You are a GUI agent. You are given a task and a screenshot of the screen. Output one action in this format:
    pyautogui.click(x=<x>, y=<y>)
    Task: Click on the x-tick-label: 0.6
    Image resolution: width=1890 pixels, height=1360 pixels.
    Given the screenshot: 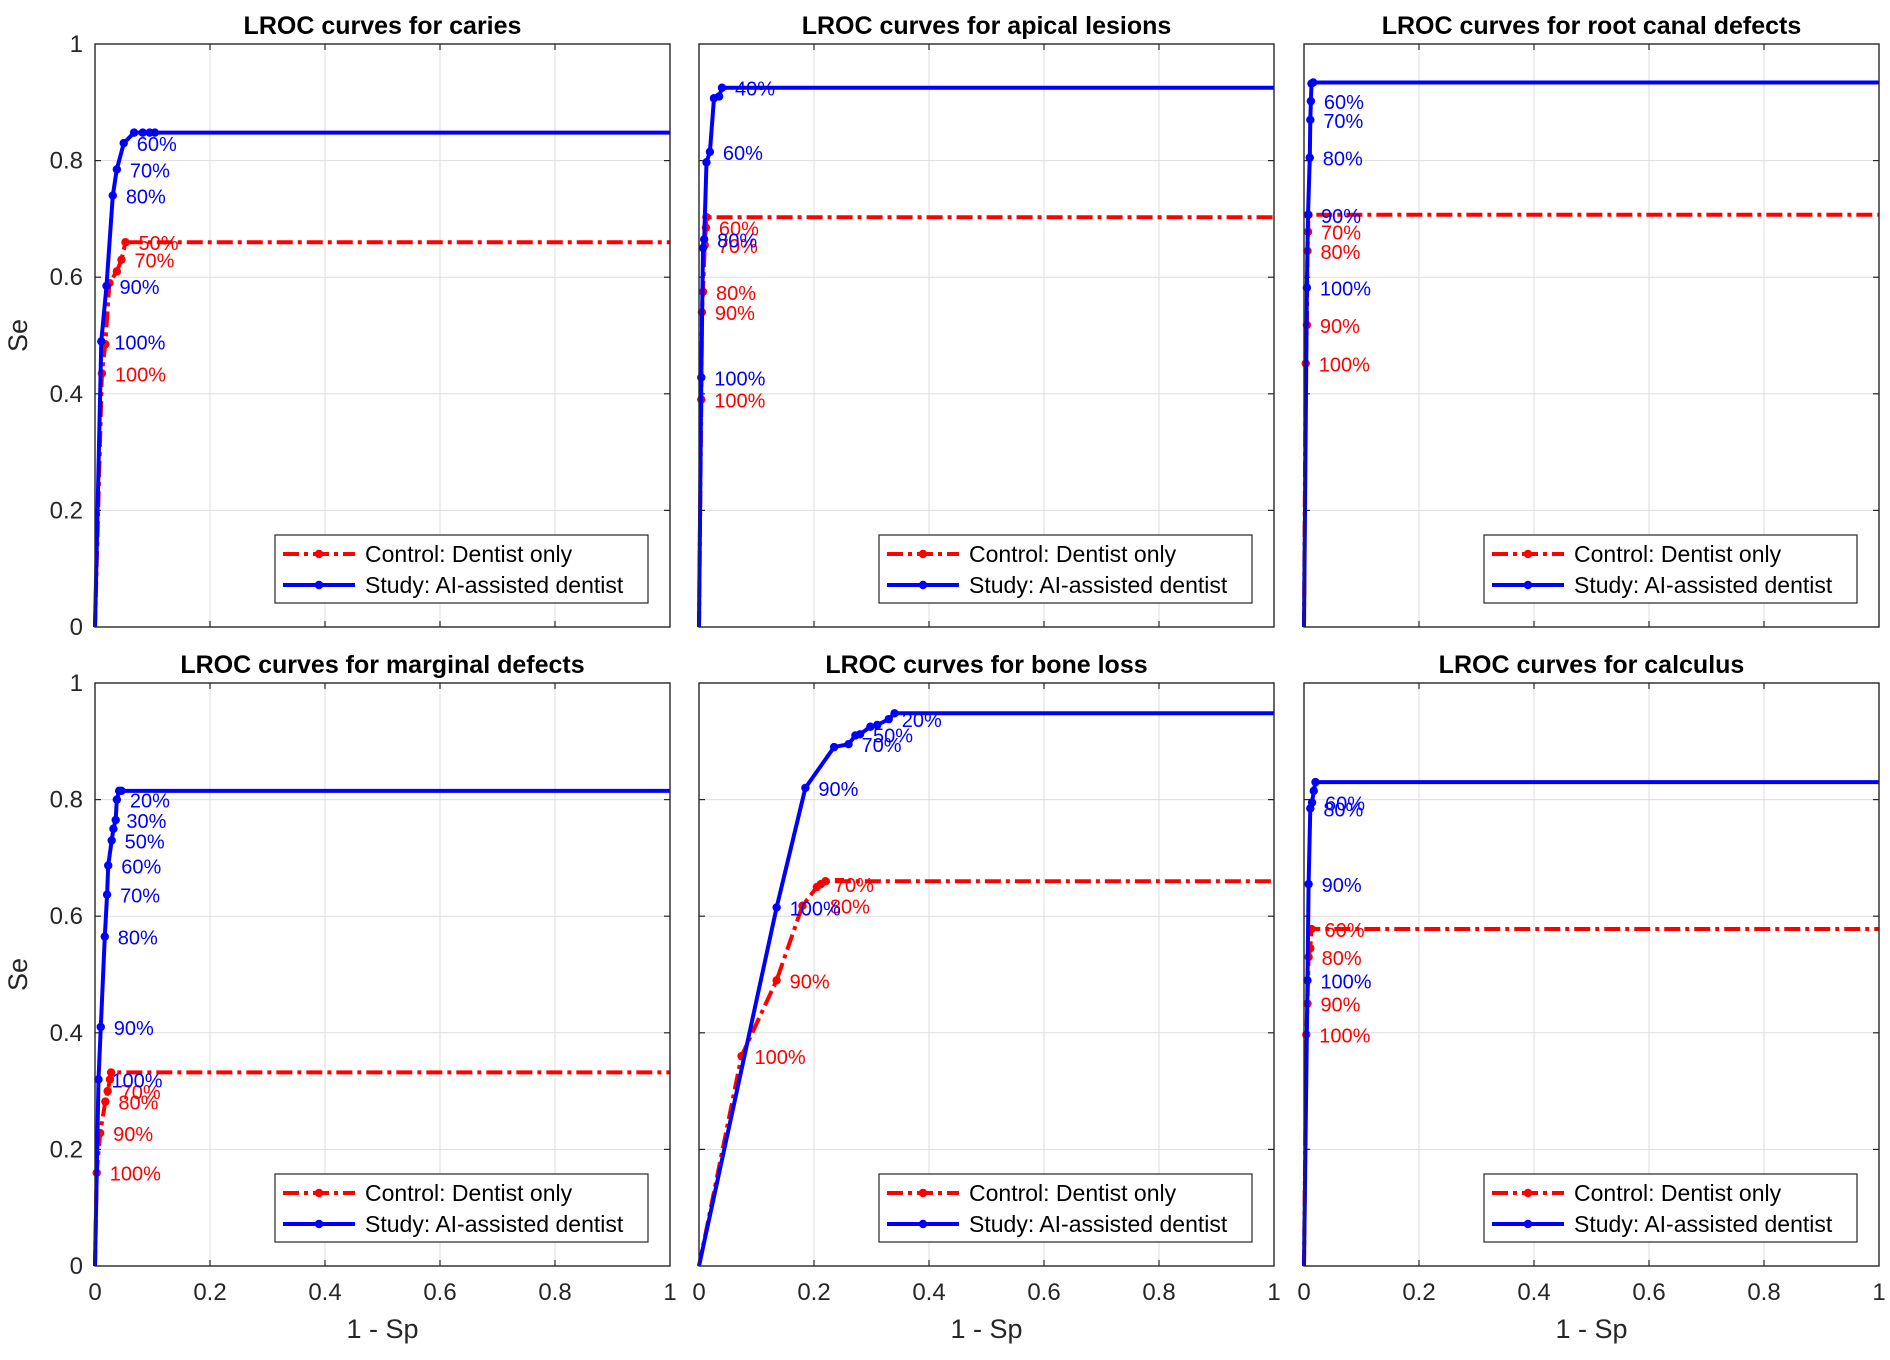 What is the action you would take?
    pyautogui.click(x=1043, y=1292)
    